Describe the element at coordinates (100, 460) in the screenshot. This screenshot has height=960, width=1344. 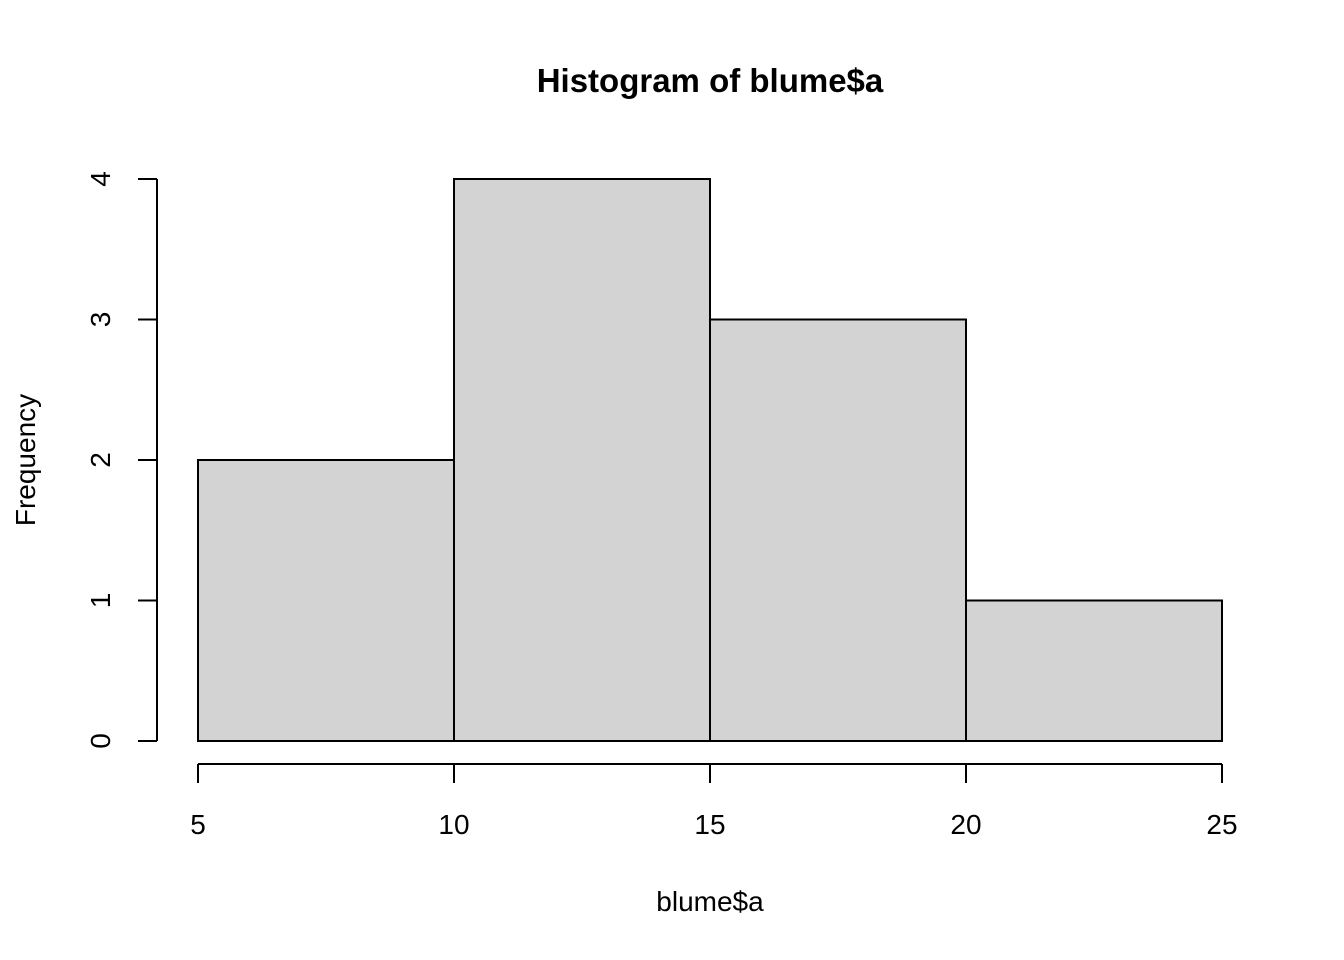
I see `y-tick-label-2: 2` at that location.